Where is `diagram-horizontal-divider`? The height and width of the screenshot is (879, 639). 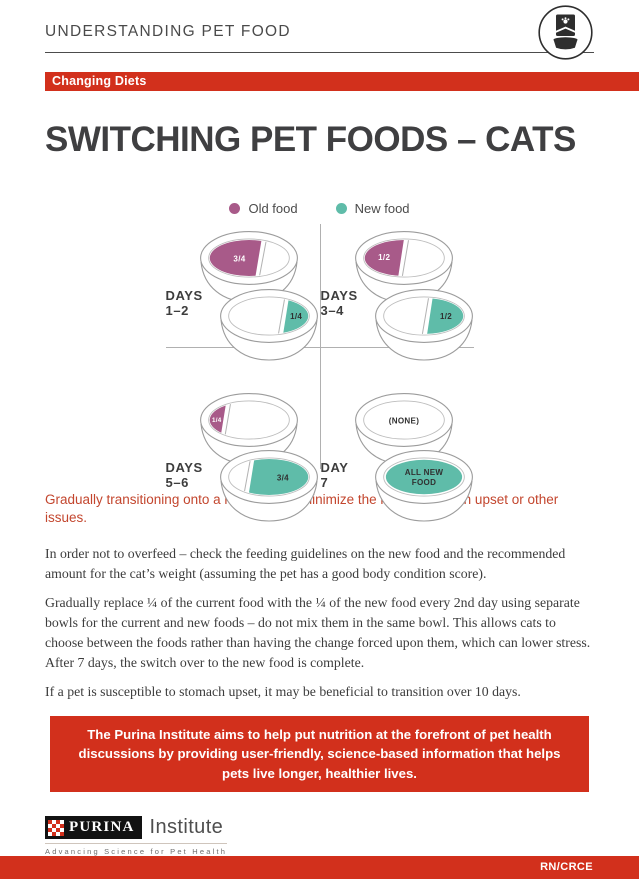 diagram-horizontal-divider is located at coordinates (319, 347).